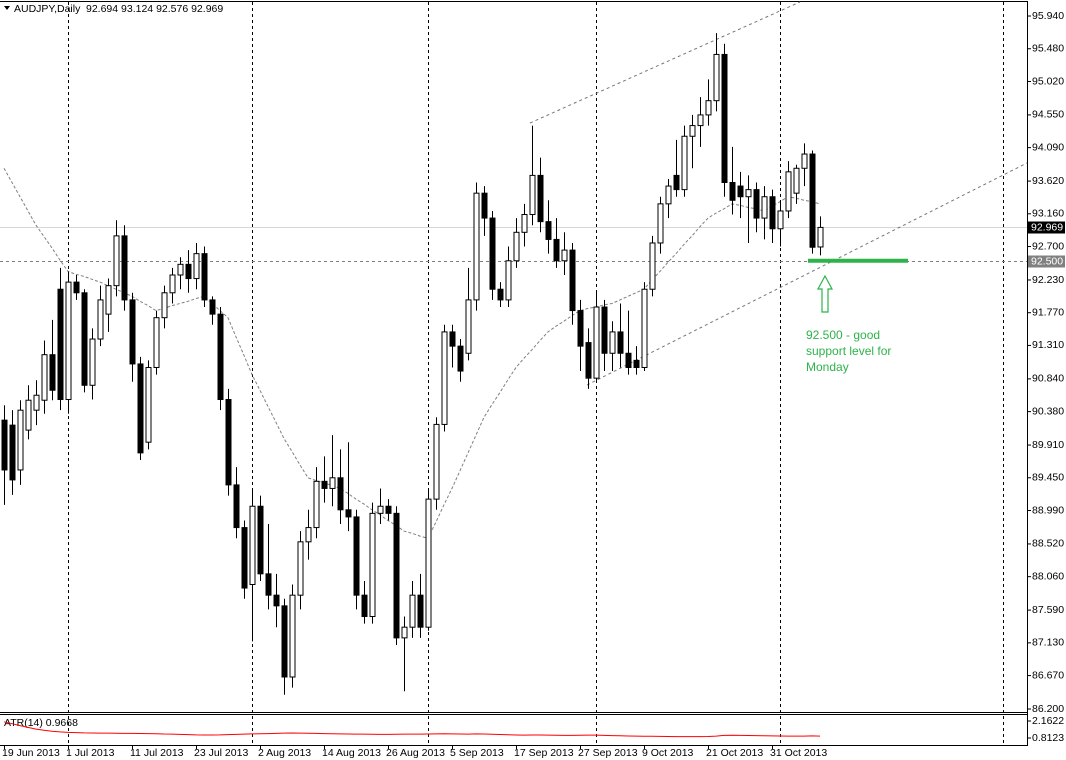  What do you see at coordinates (848, 351) in the screenshot?
I see `annotation: support level for` at bounding box center [848, 351].